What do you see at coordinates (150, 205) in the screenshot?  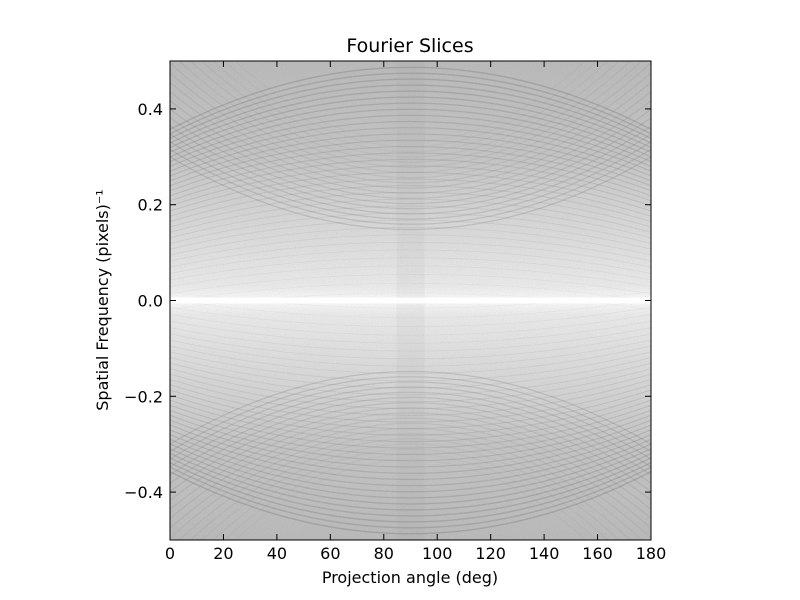 I see `y-tick-label: 0.2` at bounding box center [150, 205].